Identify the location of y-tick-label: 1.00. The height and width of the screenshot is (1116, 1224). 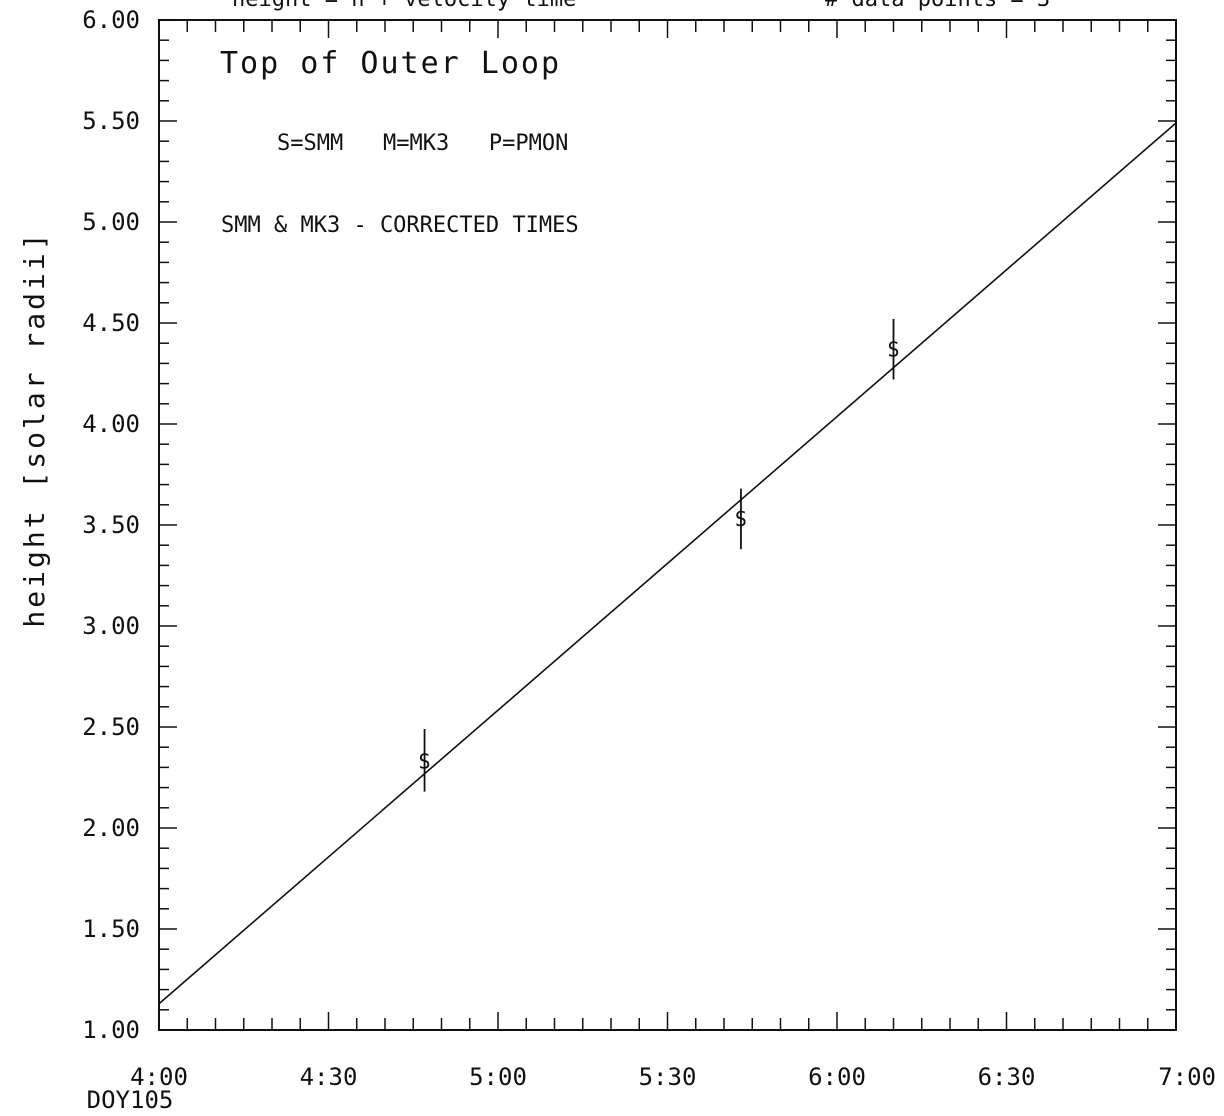
(111, 1030).